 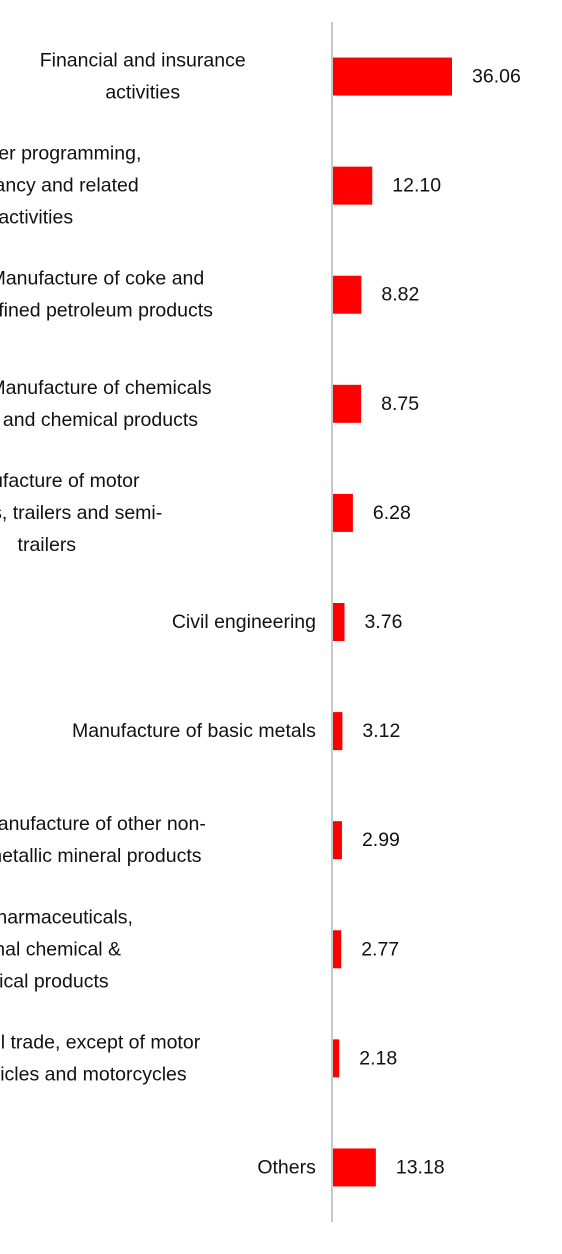 I want to click on value-label-9: 2.18, so click(x=378, y=1058).